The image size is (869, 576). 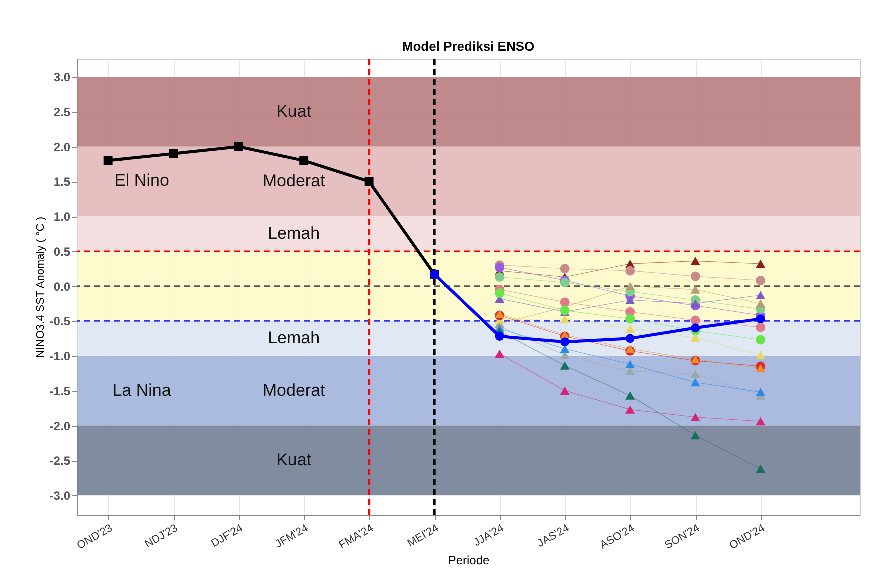 I want to click on y-tick-label: 2.0, so click(x=62, y=147).